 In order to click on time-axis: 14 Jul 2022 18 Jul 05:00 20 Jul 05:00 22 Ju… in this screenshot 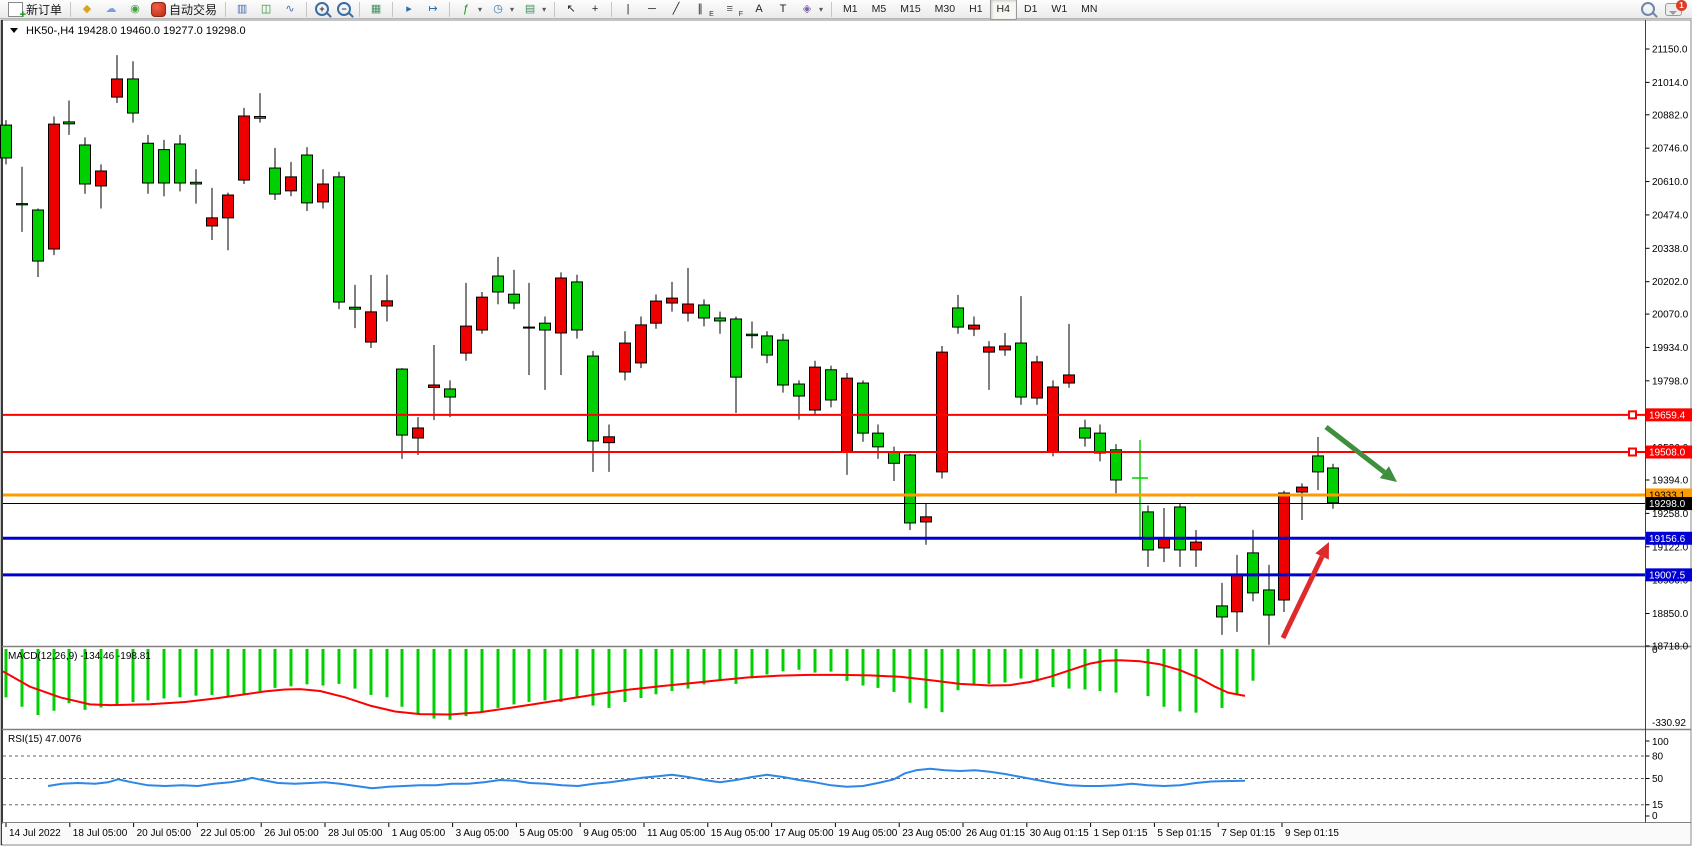, I will do `click(846, 834)`.